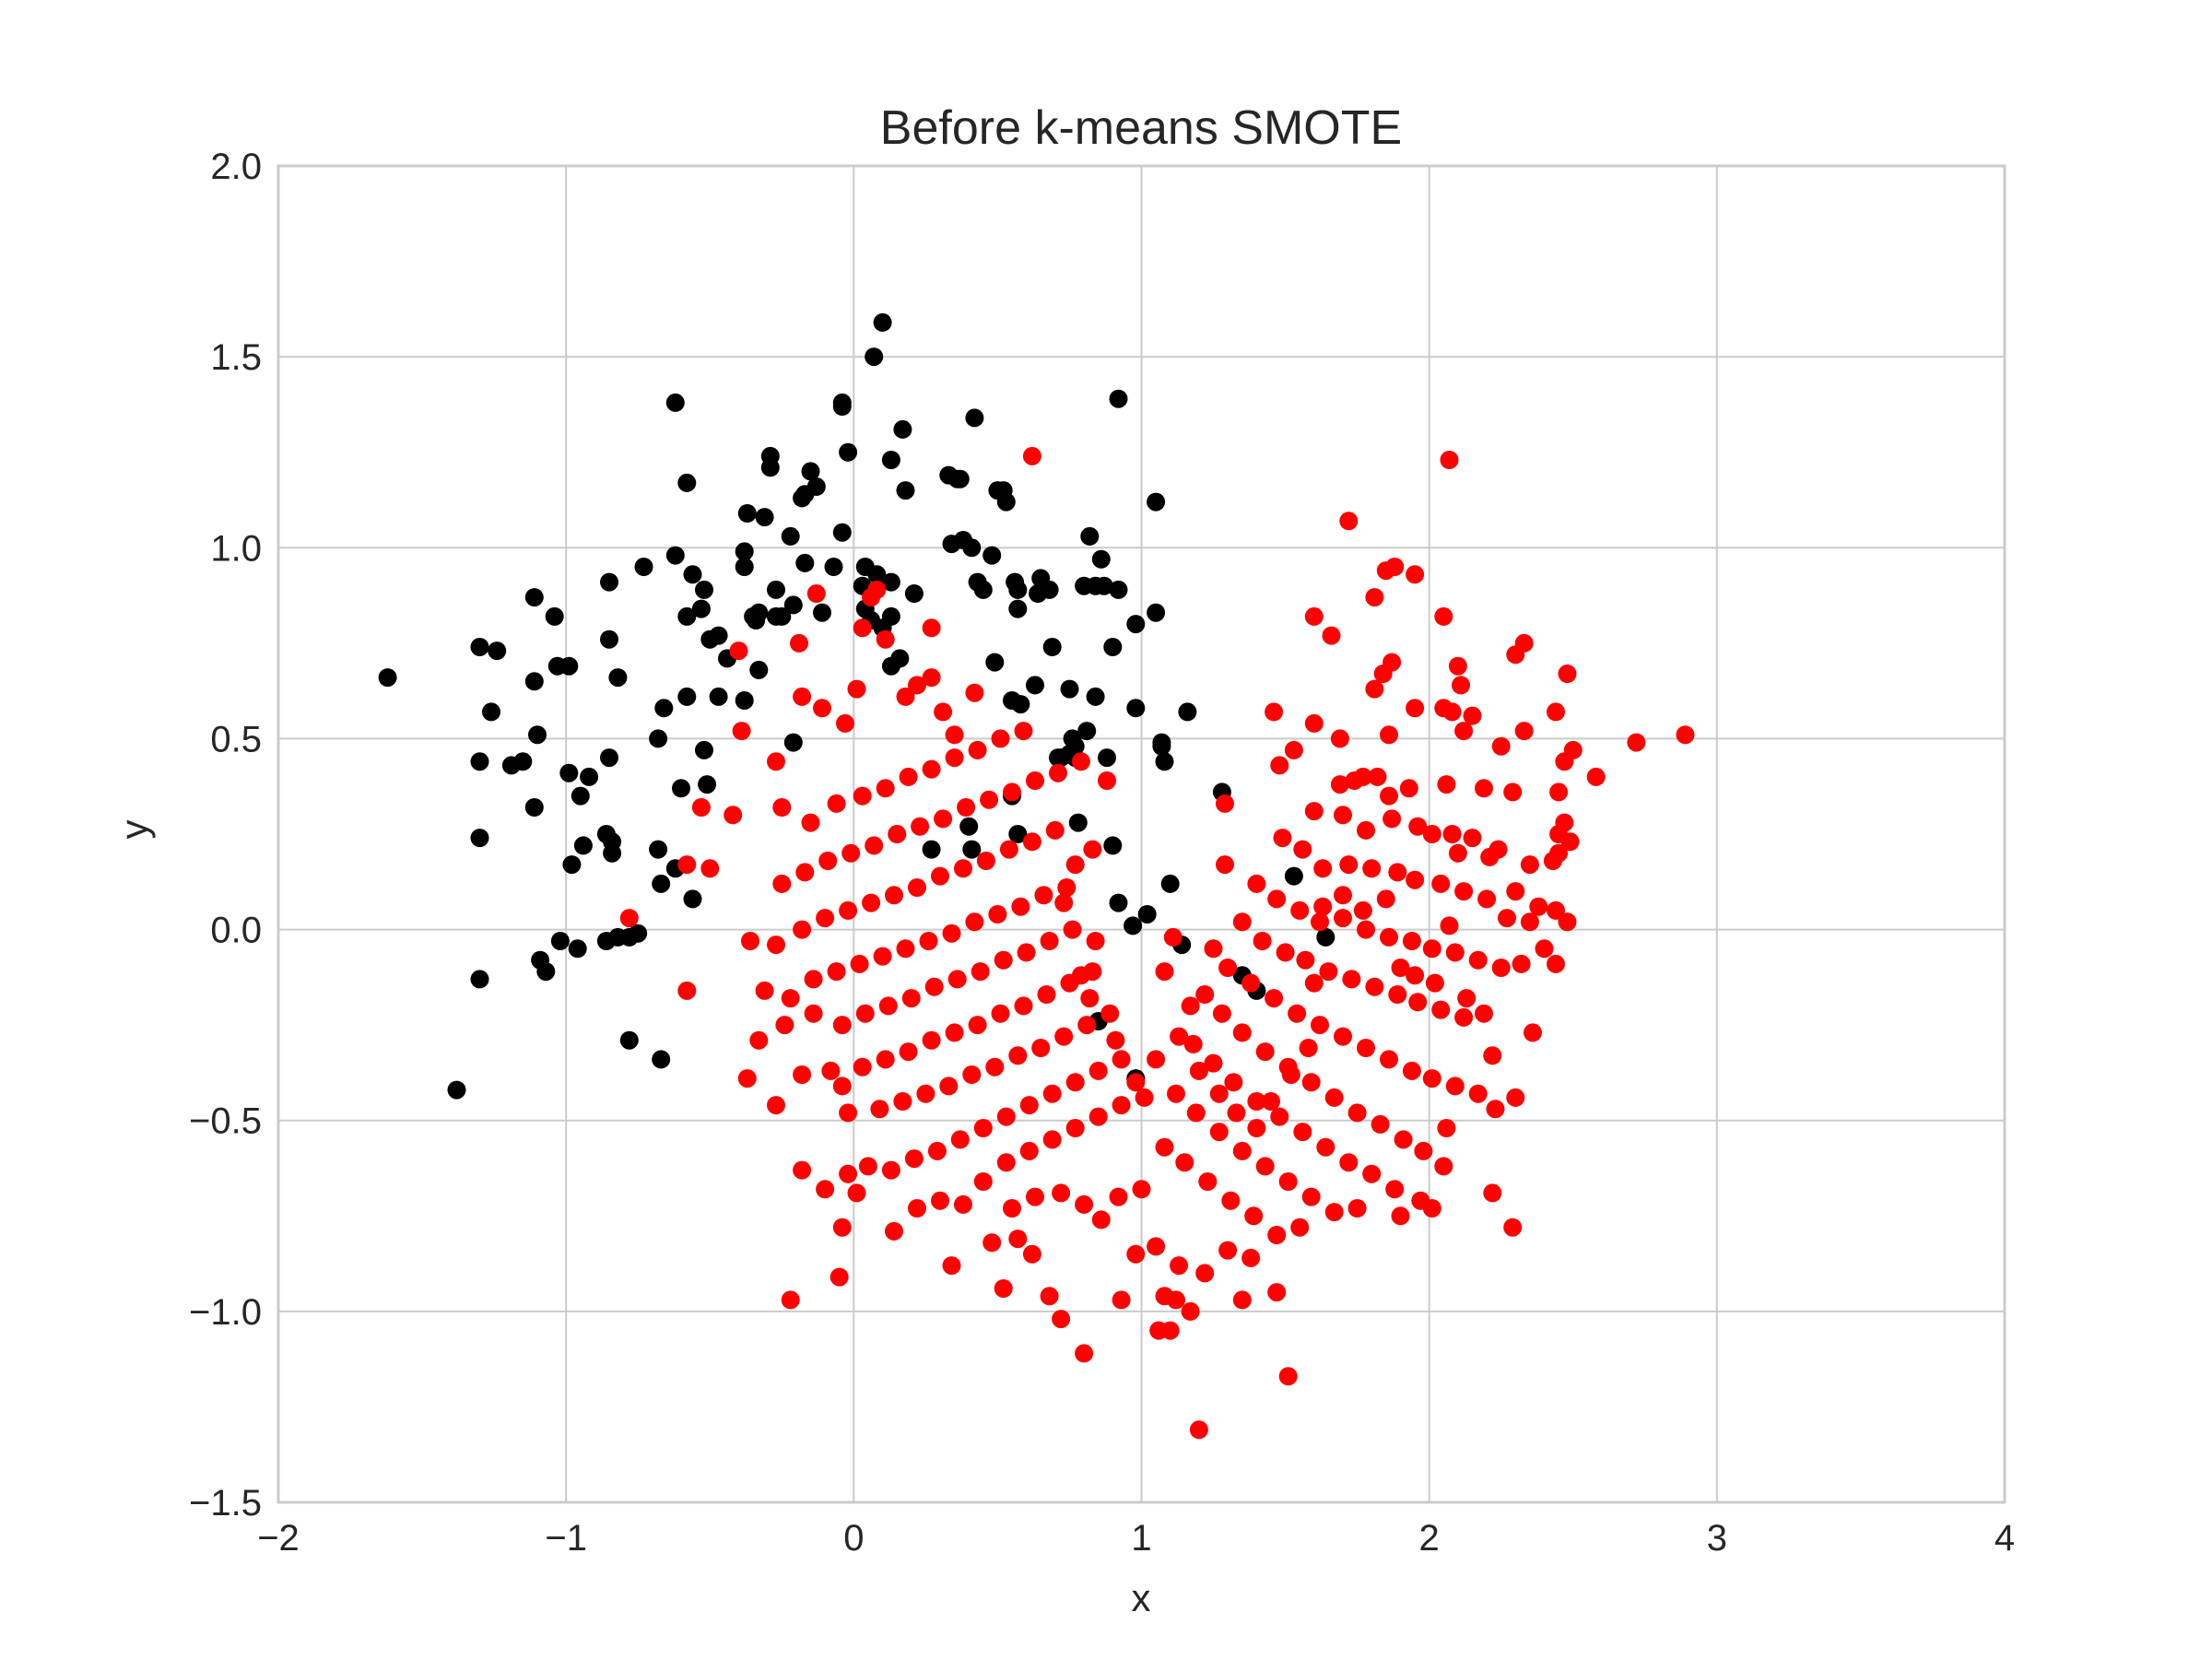 This screenshot has width=2212, height=1659. I want to click on x-tick-label: 1, so click(1141, 1538).